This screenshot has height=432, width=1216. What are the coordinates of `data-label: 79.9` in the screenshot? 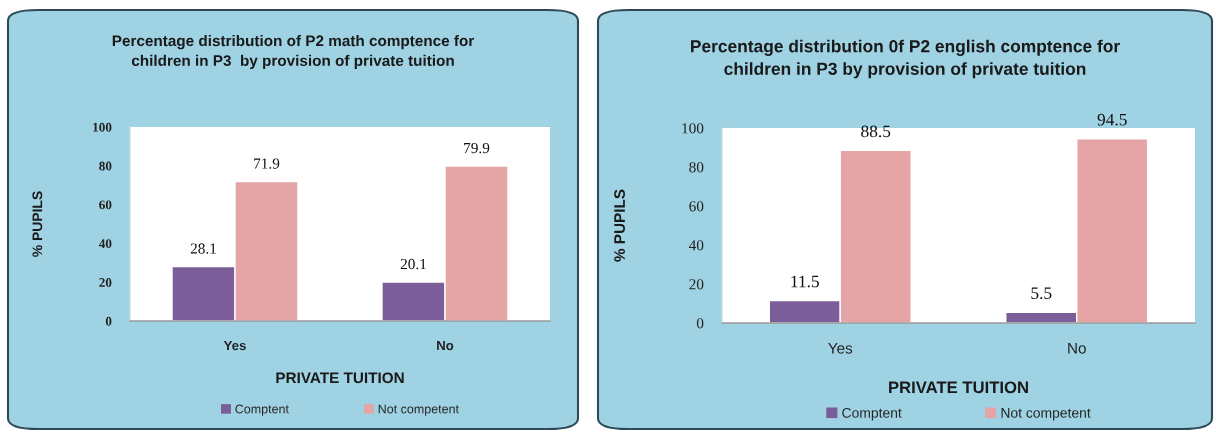 It's located at (477, 148).